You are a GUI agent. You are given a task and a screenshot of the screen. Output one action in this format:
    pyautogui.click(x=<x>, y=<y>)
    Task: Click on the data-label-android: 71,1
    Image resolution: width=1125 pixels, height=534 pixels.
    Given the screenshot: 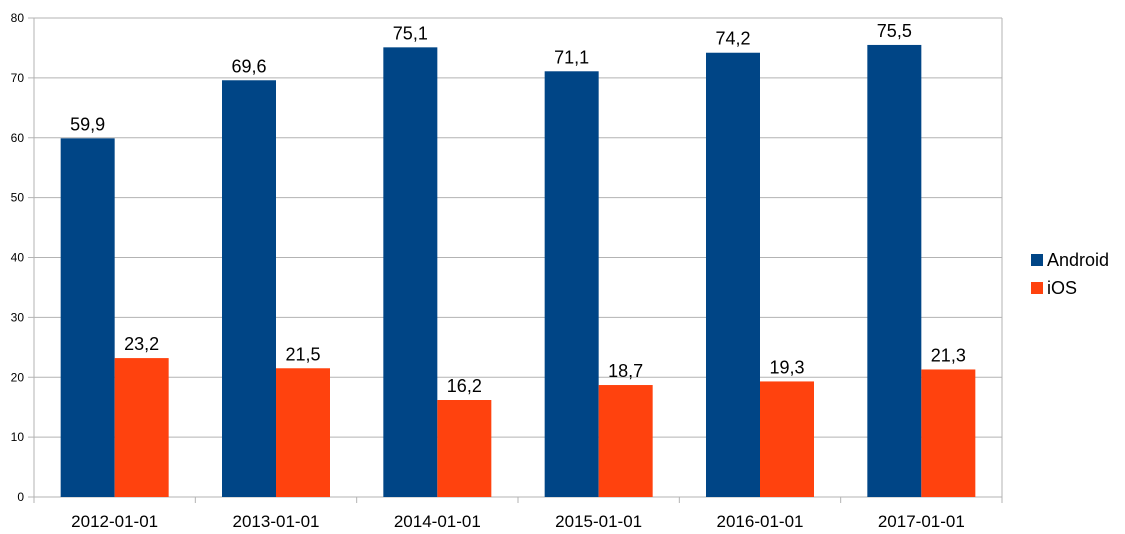 What is the action you would take?
    pyautogui.click(x=571, y=57)
    